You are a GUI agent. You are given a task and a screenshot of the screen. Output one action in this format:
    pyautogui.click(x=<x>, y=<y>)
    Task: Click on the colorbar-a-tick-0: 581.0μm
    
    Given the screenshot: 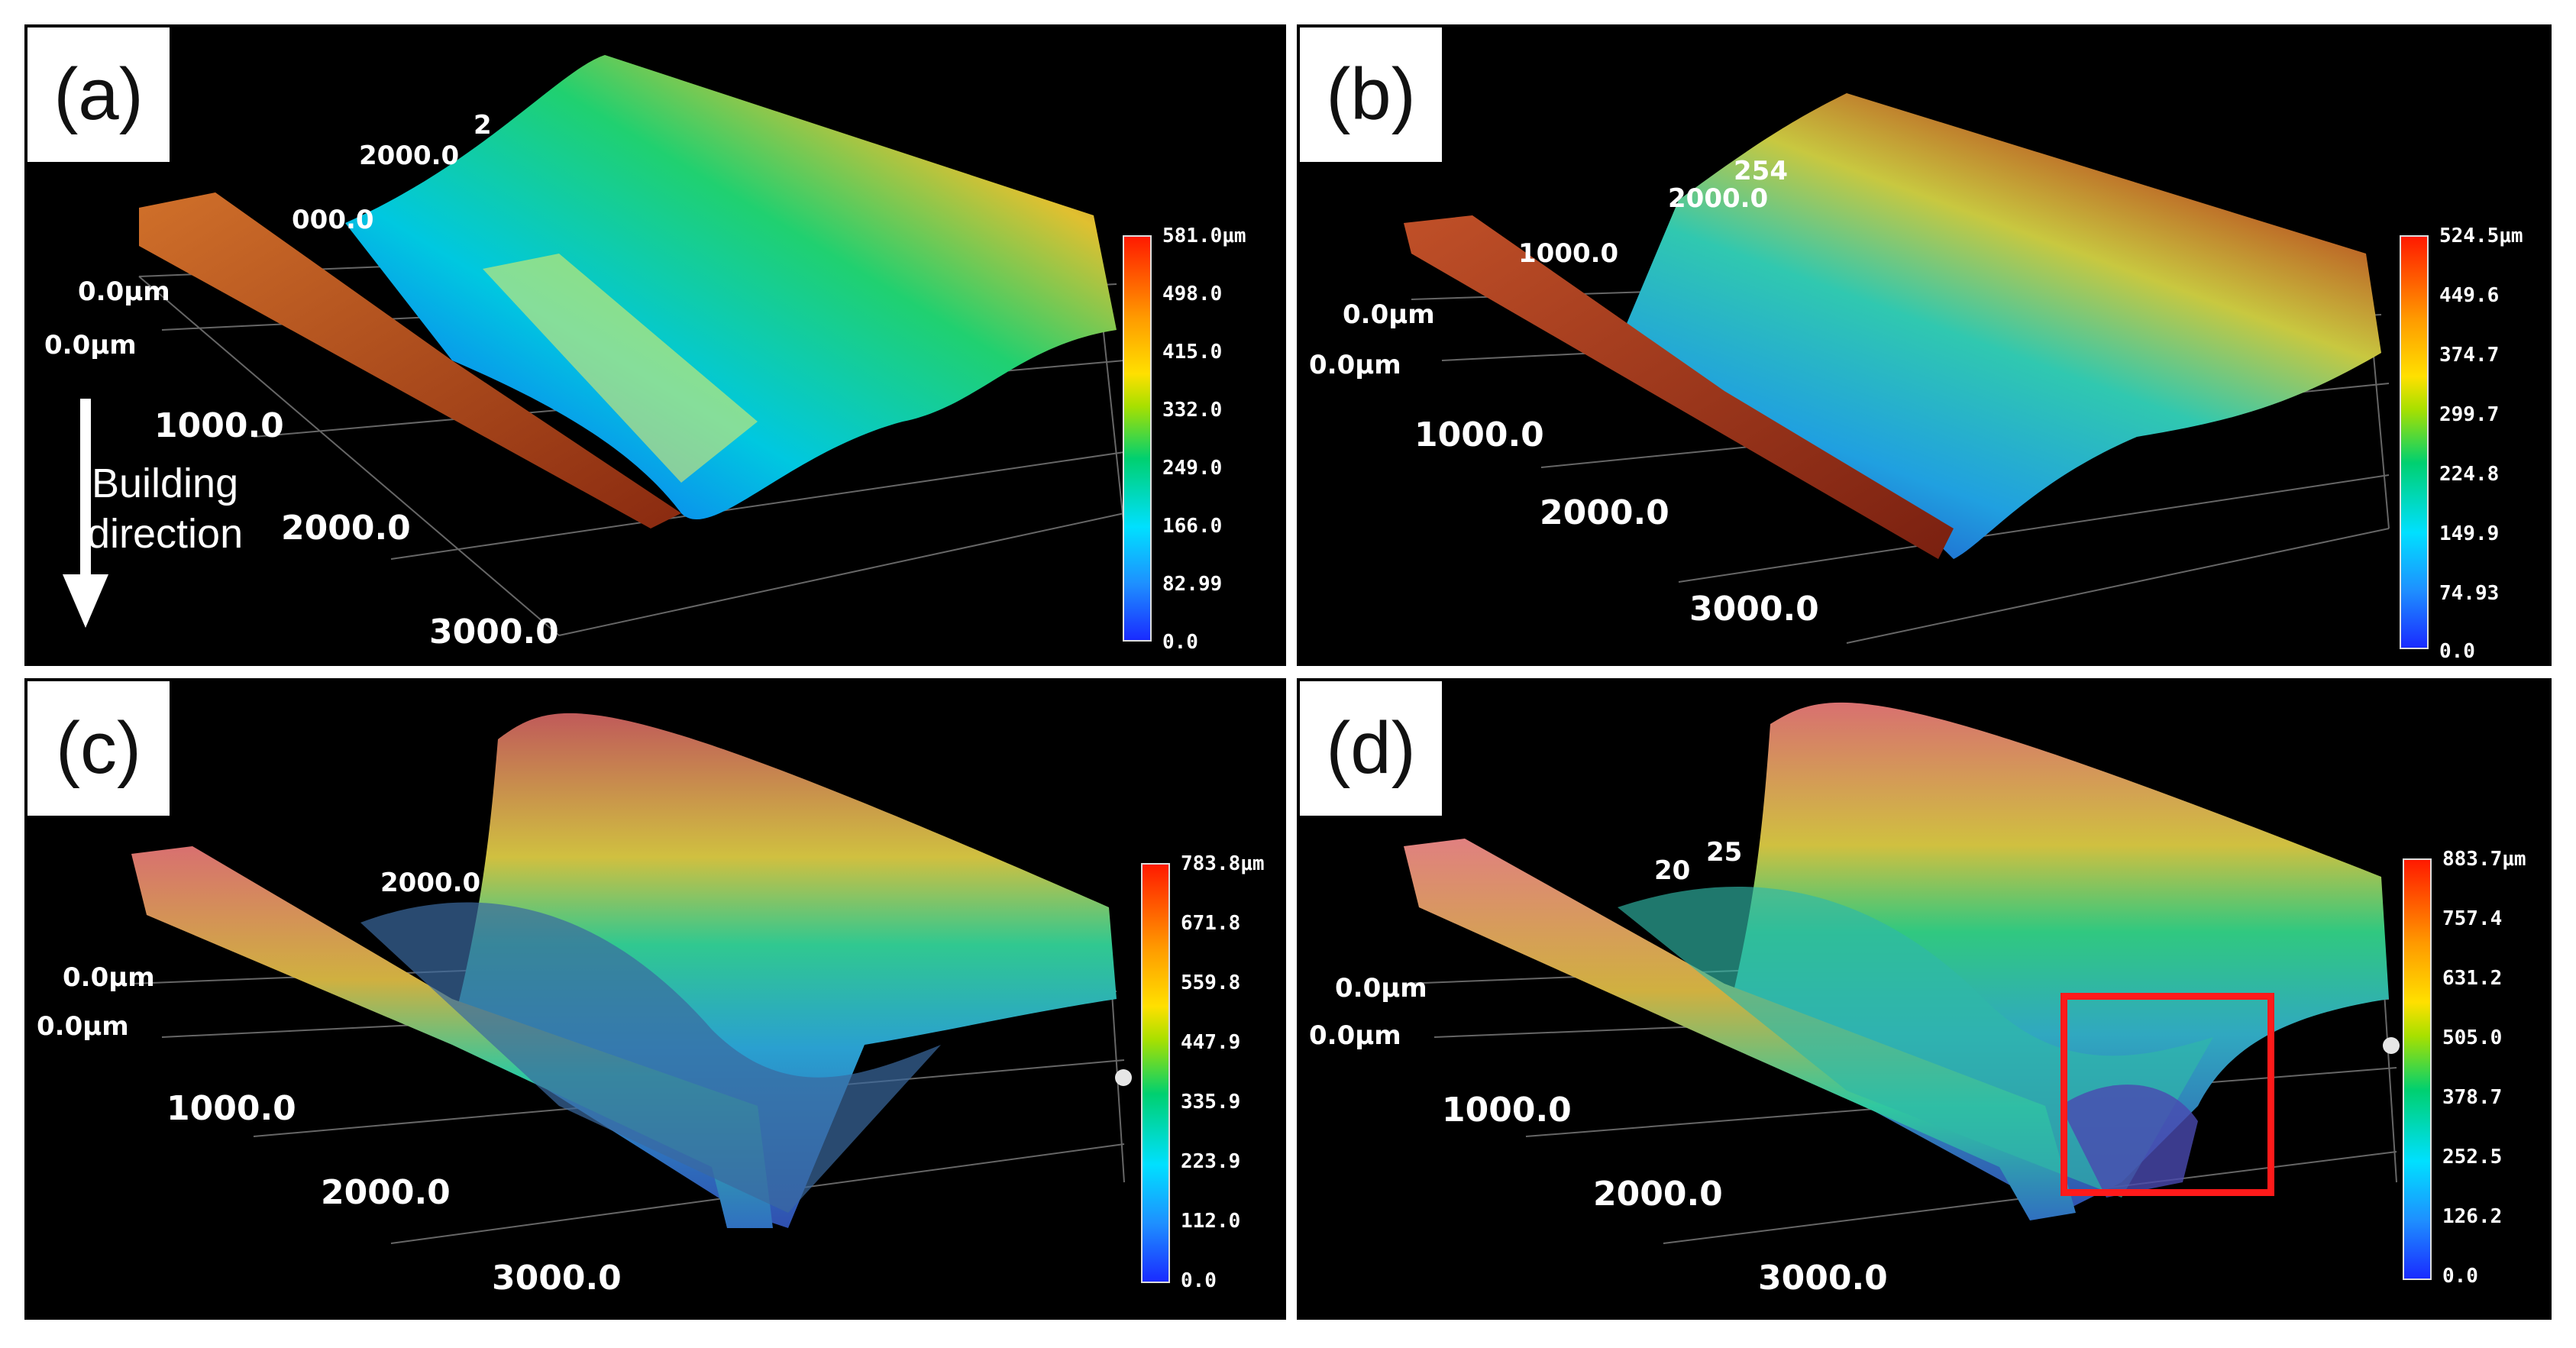 What is the action you would take?
    pyautogui.click(x=1204, y=236)
    